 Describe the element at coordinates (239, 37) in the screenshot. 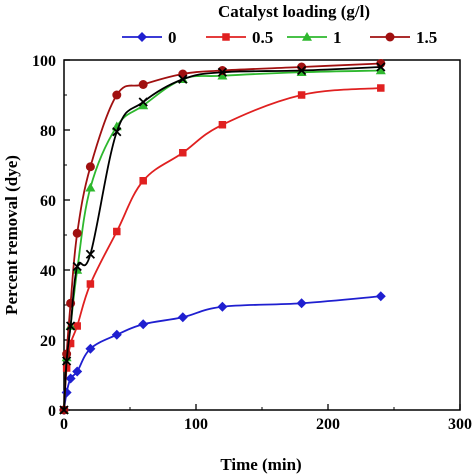

I see `legend-item-0.5: 0.5` at that location.